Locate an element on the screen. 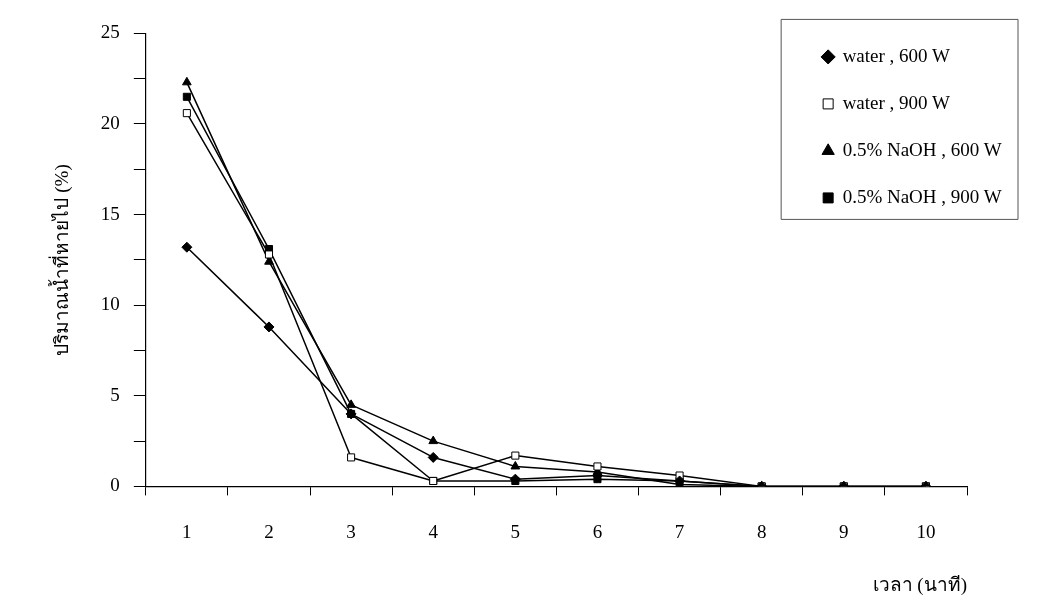  x-tick-label: 10 is located at coordinates (926, 531).